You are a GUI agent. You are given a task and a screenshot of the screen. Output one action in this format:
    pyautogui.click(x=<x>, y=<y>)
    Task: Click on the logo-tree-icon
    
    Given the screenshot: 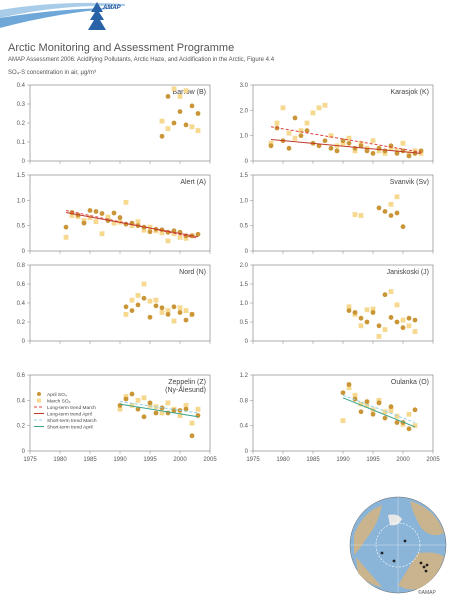 What is the action you would take?
    pyautogui.click(x=97, y=16)
    